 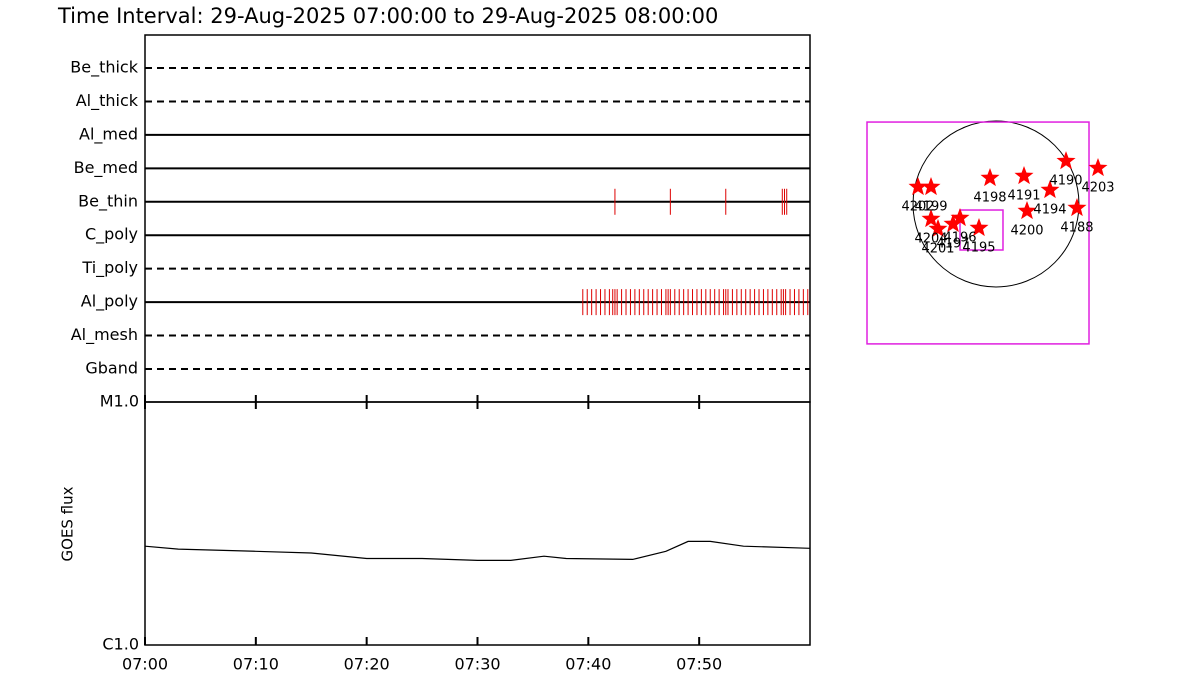 I want to click on x-tick-label: 07:40, so click(x=588, y=664).